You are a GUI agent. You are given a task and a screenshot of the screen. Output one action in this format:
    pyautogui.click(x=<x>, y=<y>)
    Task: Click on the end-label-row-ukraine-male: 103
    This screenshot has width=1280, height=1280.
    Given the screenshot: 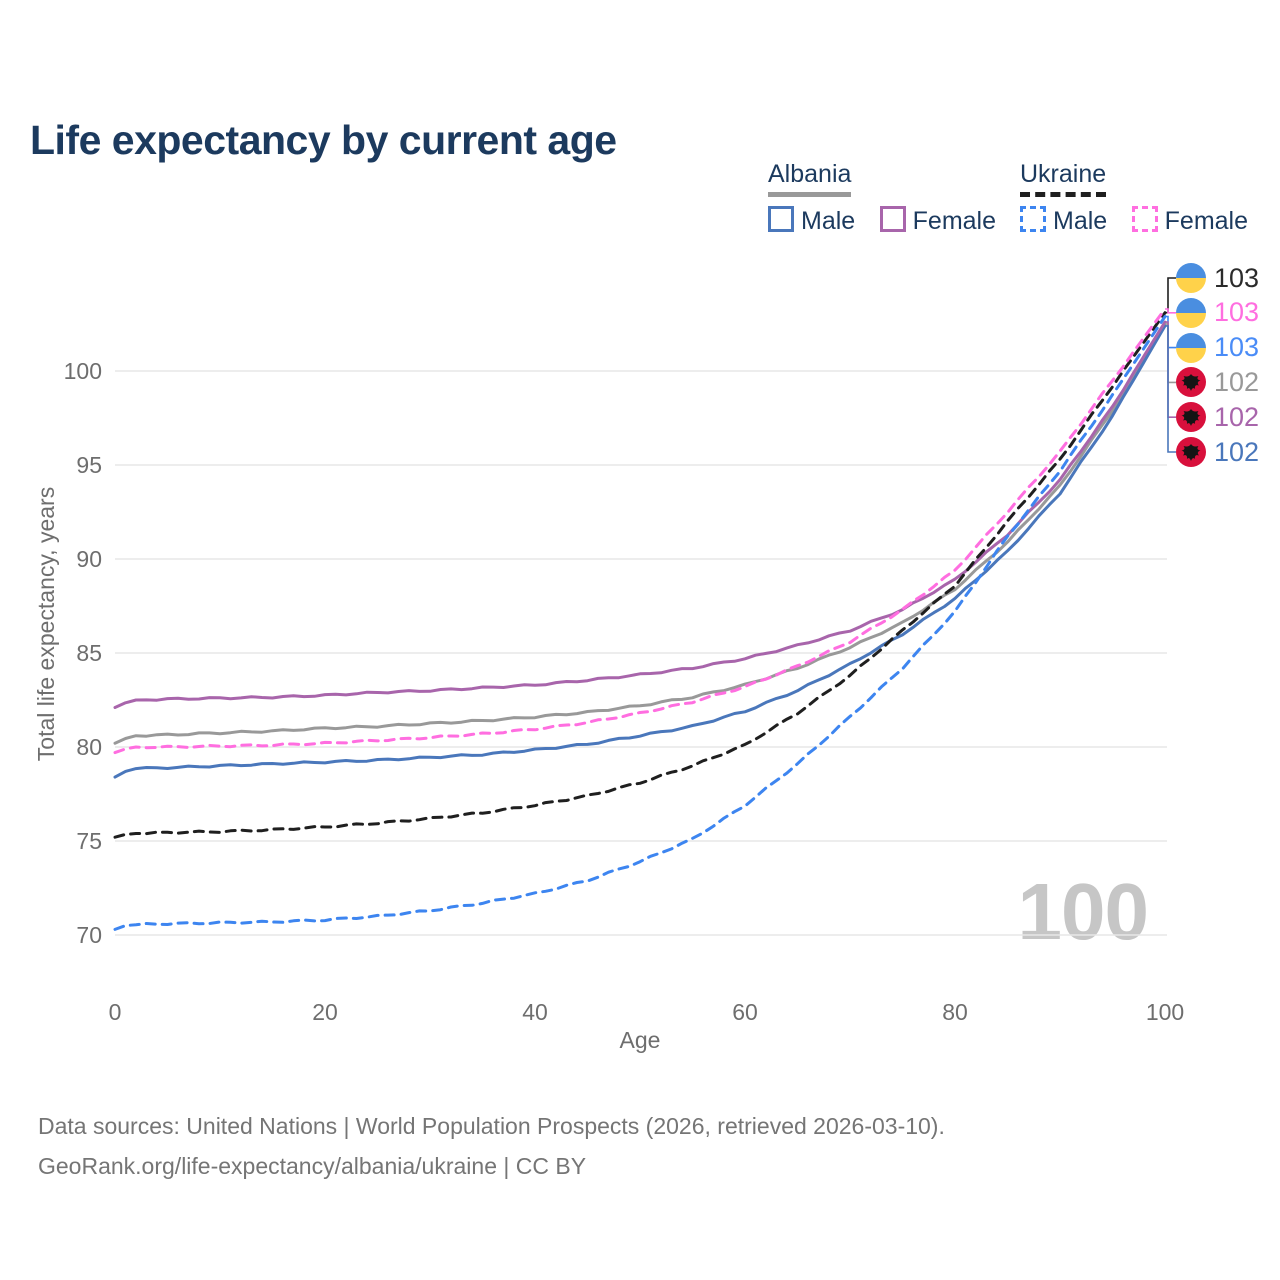 What is the action you would take?
    pyautogui.click(x=1217, y=348)
    